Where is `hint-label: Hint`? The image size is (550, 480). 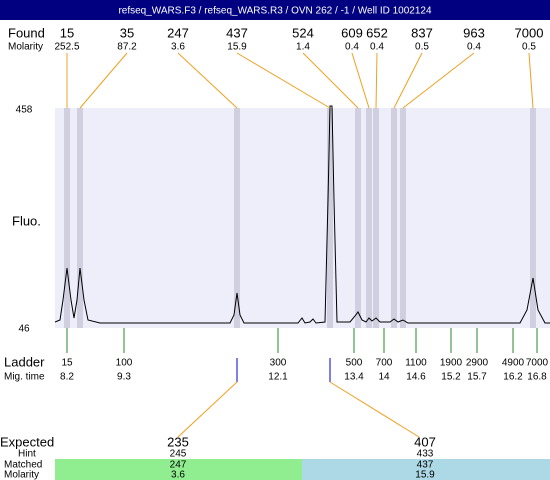 hint-label: Hint is located at coordinates (27, 454).